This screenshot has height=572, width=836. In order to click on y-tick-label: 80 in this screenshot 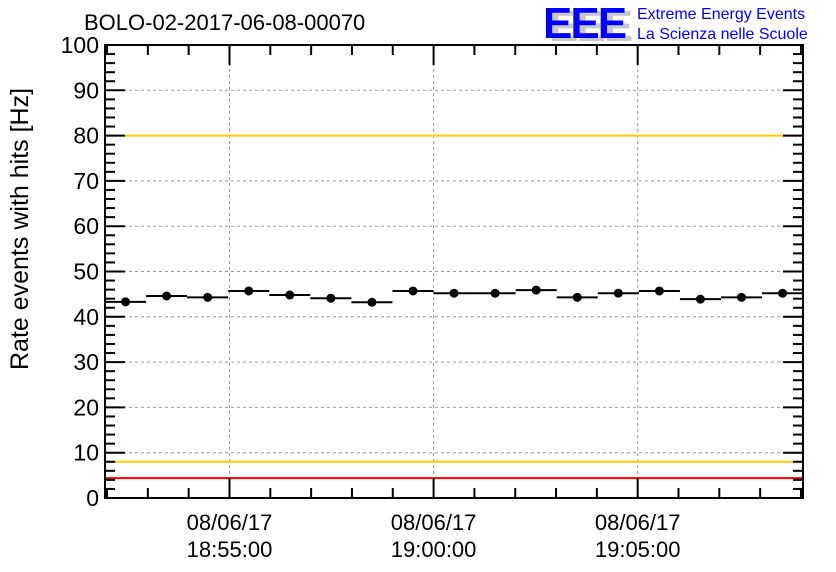, I will do `click(86, 136)`.